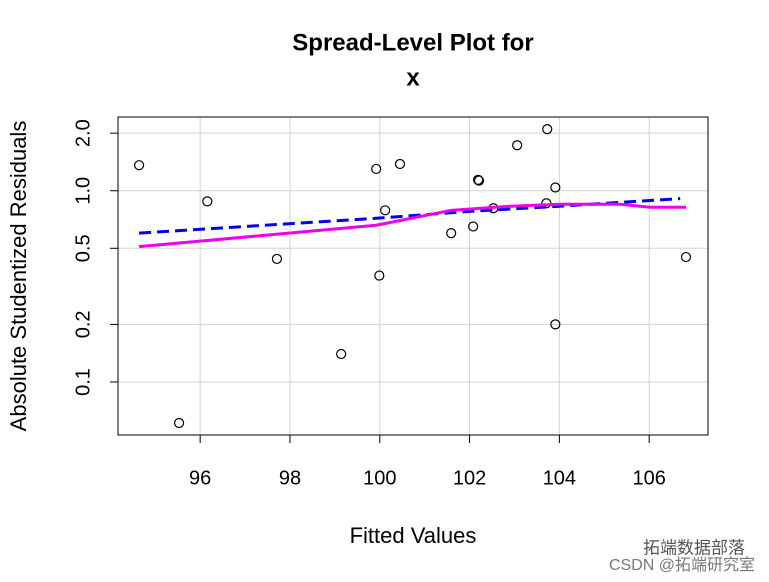 The width and height of the screenshot is (769, 582). Describe the element at coordinates (200, 478) in the screenshot. I see `x-tick-label: 96` at that location.